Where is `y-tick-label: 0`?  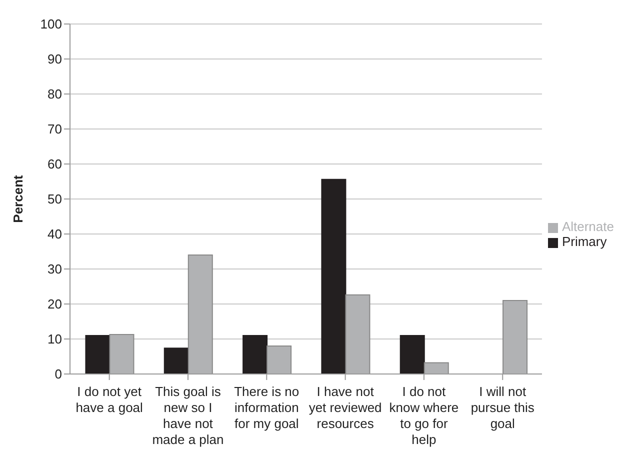
y-tick-label: 0 is located at coordinates (58, 374).